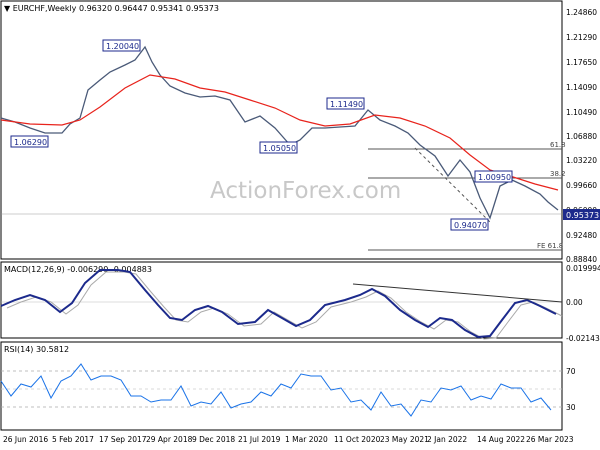 The image size is (600, 450). I want to click on price-tick-label: 1.06880, so click(581, 136).